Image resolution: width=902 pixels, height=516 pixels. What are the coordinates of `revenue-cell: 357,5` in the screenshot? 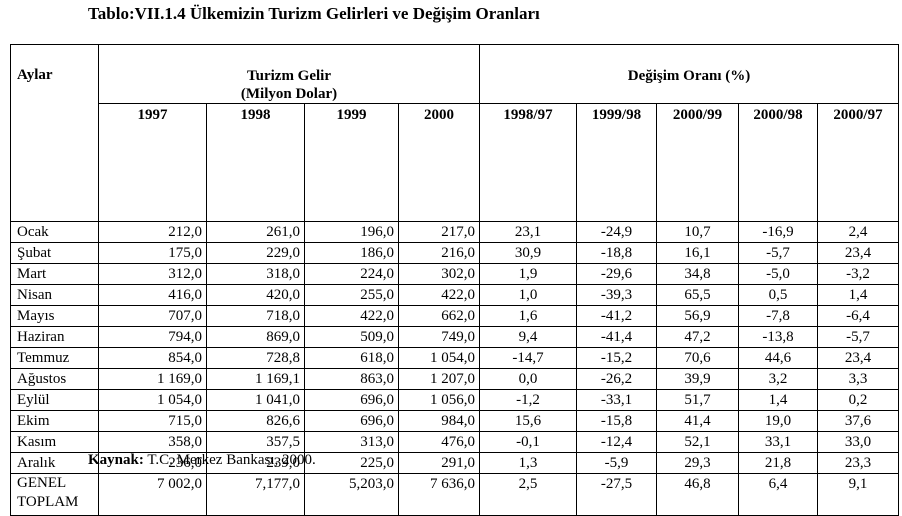 It's located at (255, 442).